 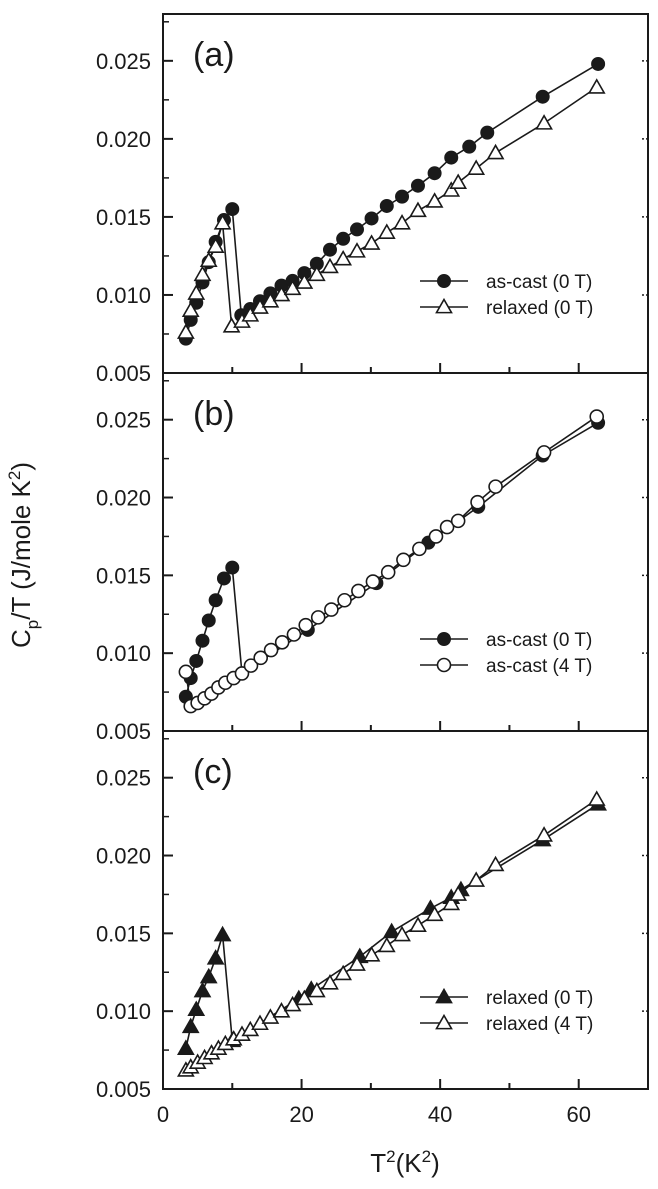 What do you see at coordinates (23, 555) in the screenshot?
I see `y-axis-title: Cp/T (J/mole K2)` at bounding box center [23, 555].